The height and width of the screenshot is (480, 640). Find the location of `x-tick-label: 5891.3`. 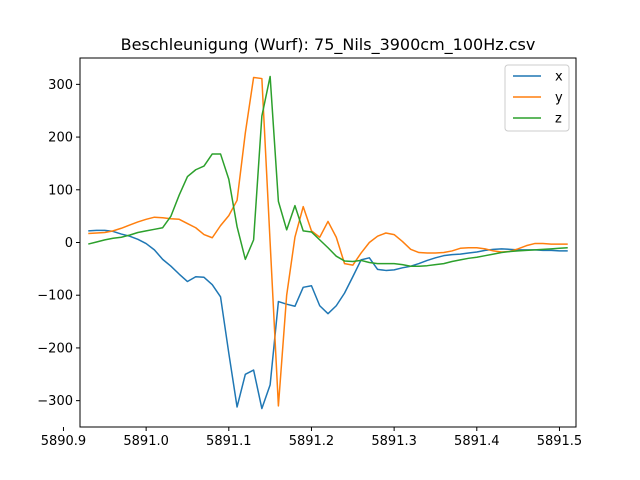

x-tick-label: 5891.3 is located at coordinates (394, 441).